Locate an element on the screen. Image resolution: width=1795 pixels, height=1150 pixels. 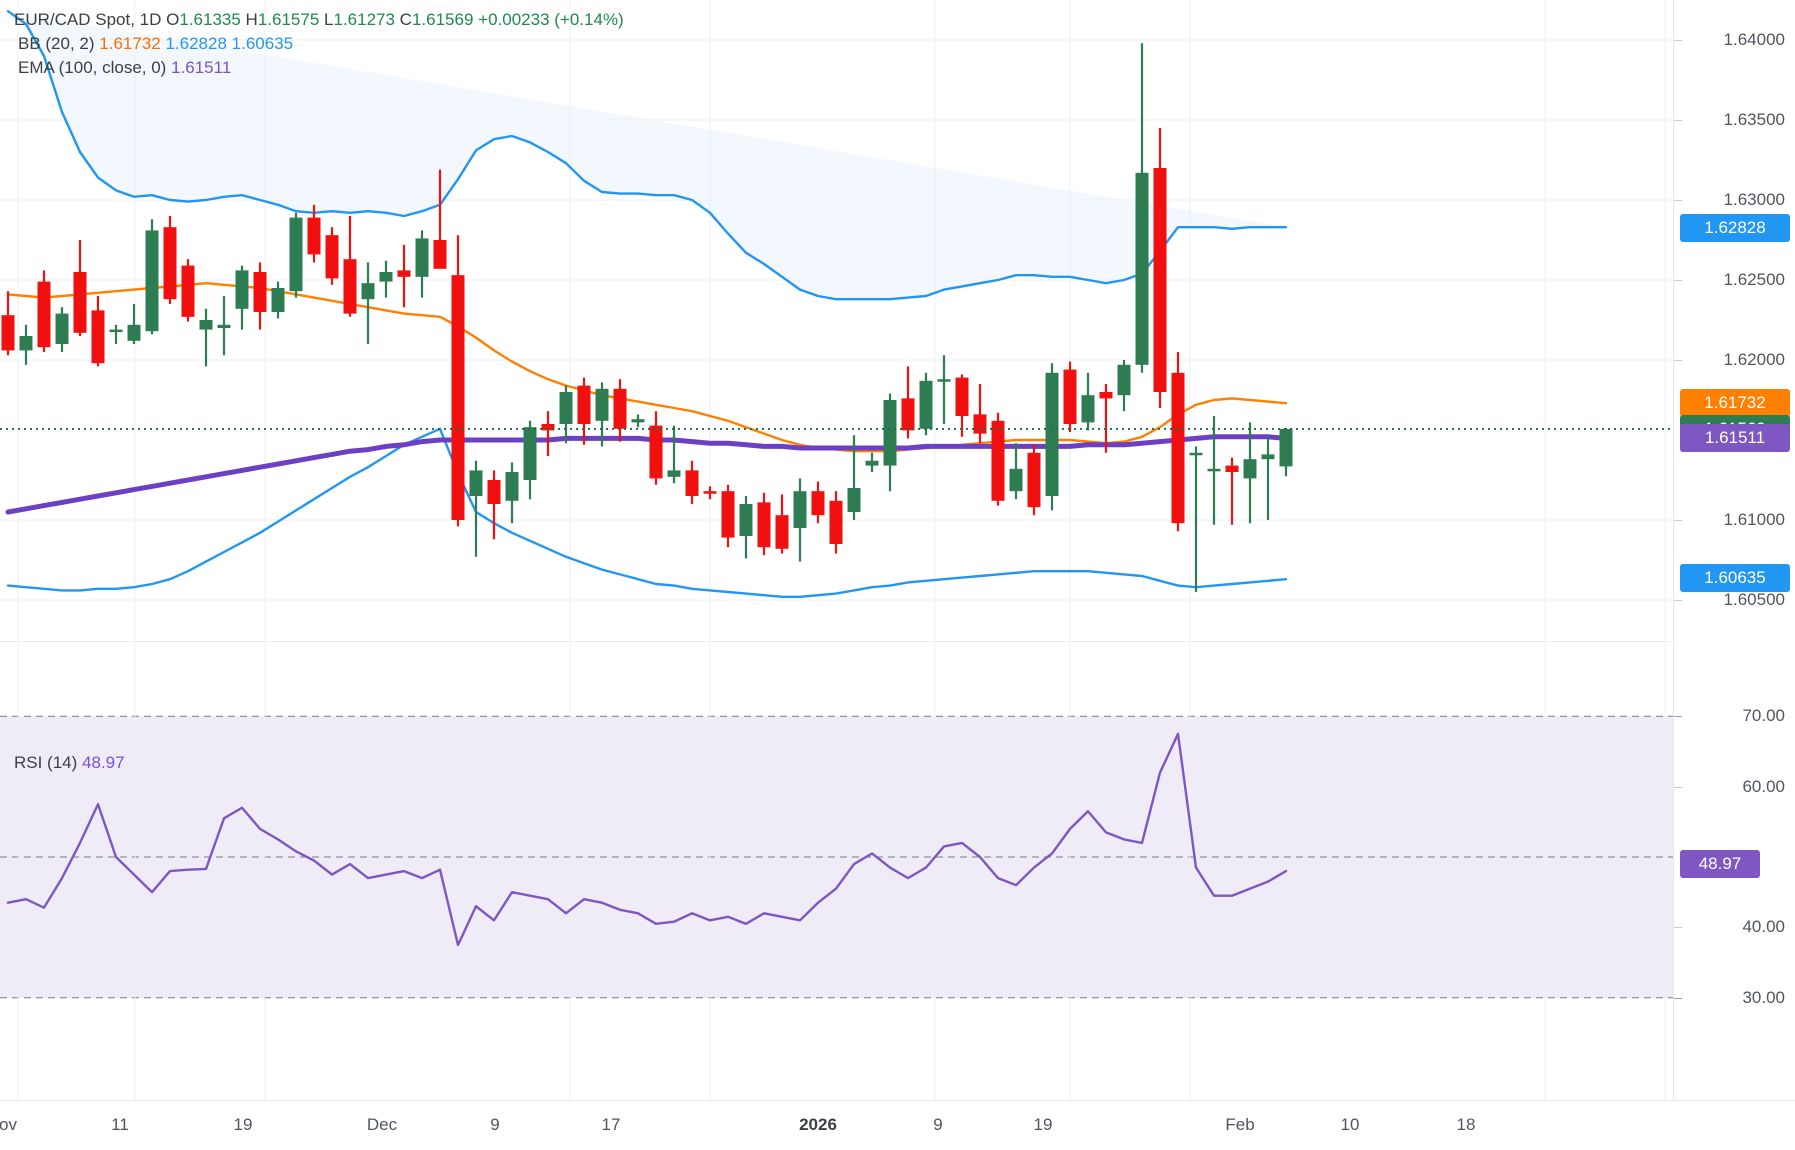
time-tick-label: Dec is located at coordinates (382, 1124).